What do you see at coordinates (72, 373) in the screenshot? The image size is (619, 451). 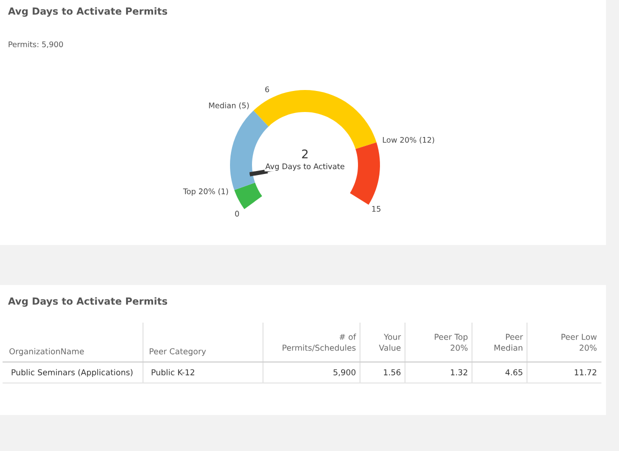 I see `text: Public Seminars (Applications)` at bounding box center [72, 373].